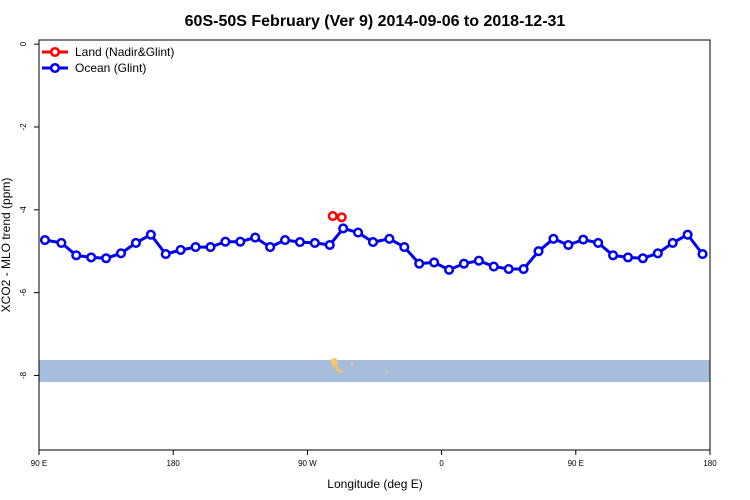 This screenshot has width=750, height=500. I want to click on legend: Land (Nadir&Glint) Ocean (Glint), so click(108, 60).